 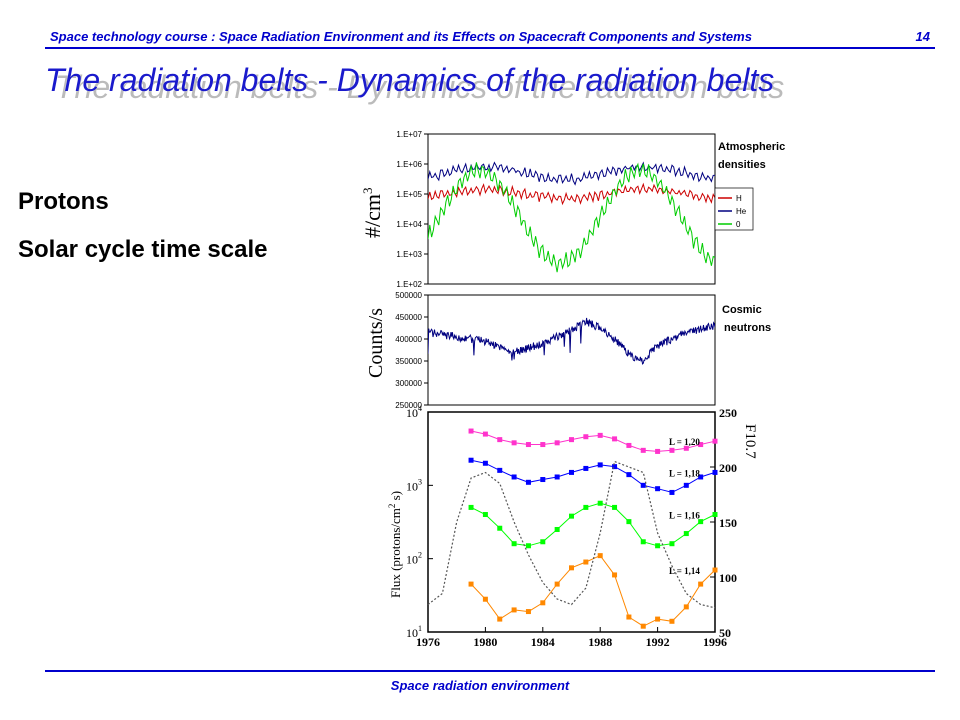 What do you see at coordinates (409, 224) in the screenshot?
I see `y-tick-label-1: 1.E+04` at bounding box center [409, 224].